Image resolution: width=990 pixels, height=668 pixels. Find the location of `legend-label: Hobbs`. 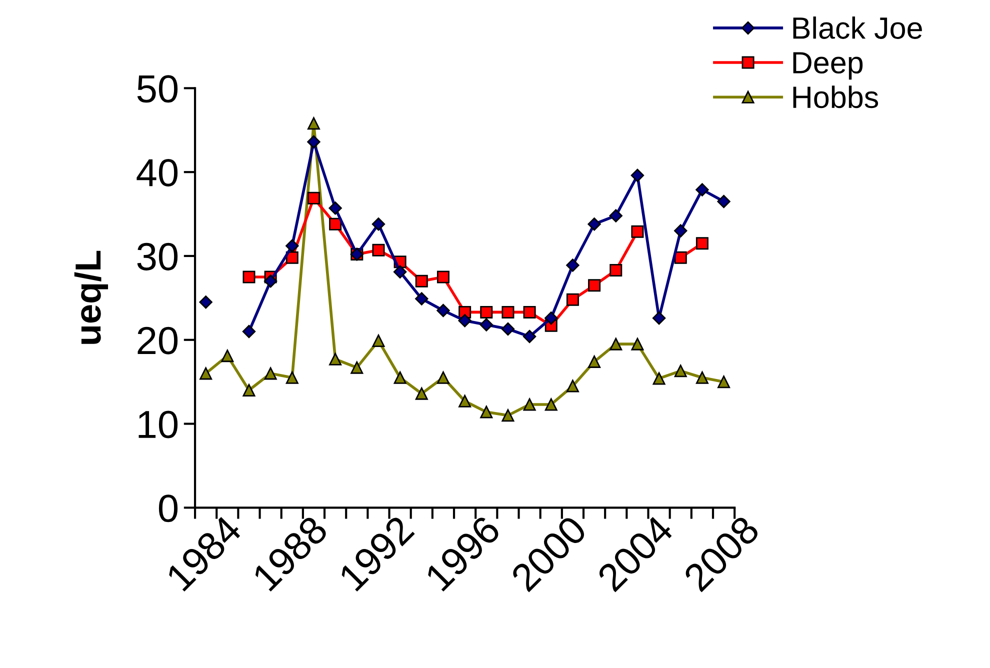

legend-label: Hobbs is located at coordinates (835, 97).